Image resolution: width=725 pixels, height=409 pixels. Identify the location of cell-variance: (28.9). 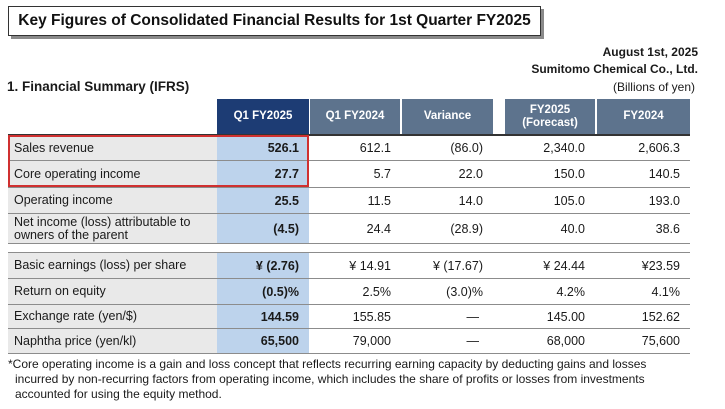
(466, 228).